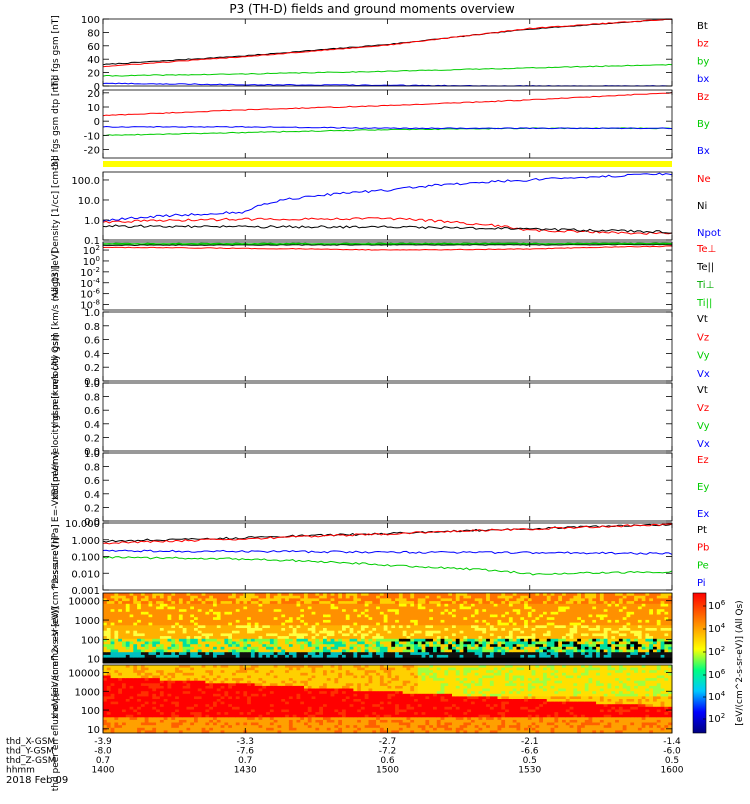 This screenshot has height=804, width=750. Describe the element at coordinates (93, 660) in the screenshot. I see `y-tick-label: 10` at that location.